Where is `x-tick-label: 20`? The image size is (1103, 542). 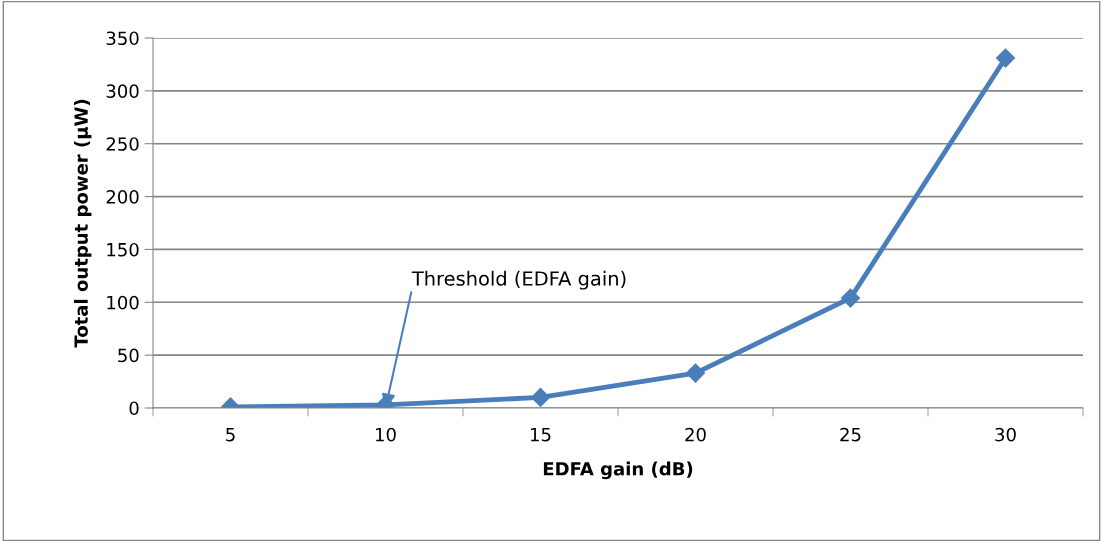 x-tick-label: 20 is located at coordinates (695, 434).